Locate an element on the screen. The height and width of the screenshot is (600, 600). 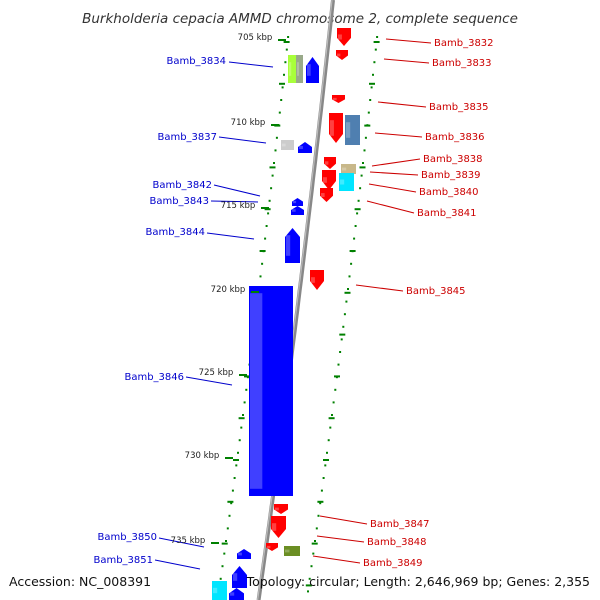
gene-bamb-3847-highlight is located at coordinates (277, 509).